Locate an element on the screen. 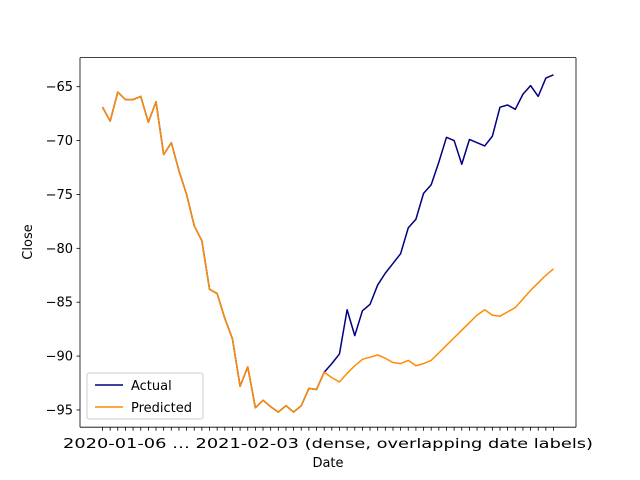  y-tick-label: −75 is located at coordinates (59, 195).